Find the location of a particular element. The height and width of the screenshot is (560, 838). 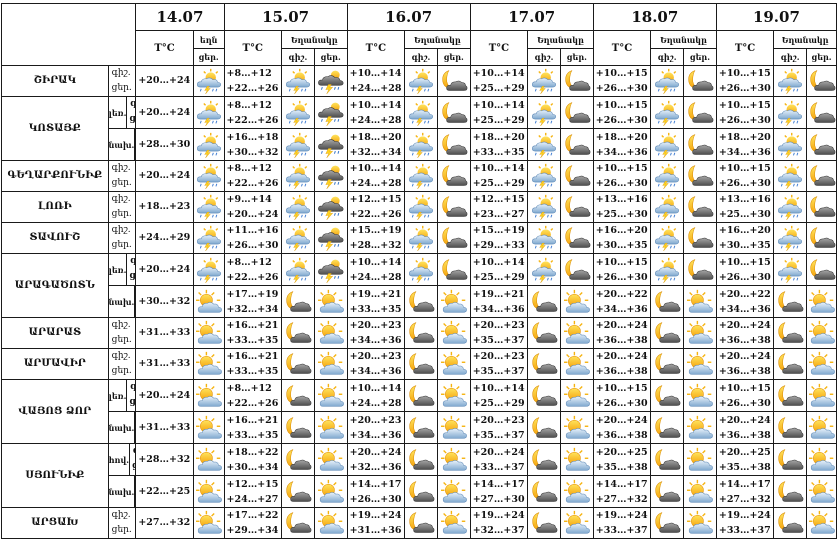

temperature-cell: +16…+21 +33…+35 is located at coordinates (252, 427).